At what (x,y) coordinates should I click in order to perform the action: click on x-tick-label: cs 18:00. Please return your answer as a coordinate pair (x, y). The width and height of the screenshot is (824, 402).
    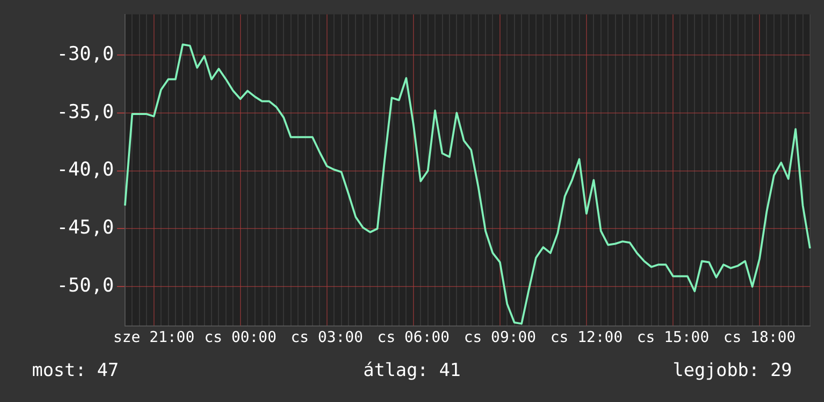
    Looking at the image, I should click on (759, 337).